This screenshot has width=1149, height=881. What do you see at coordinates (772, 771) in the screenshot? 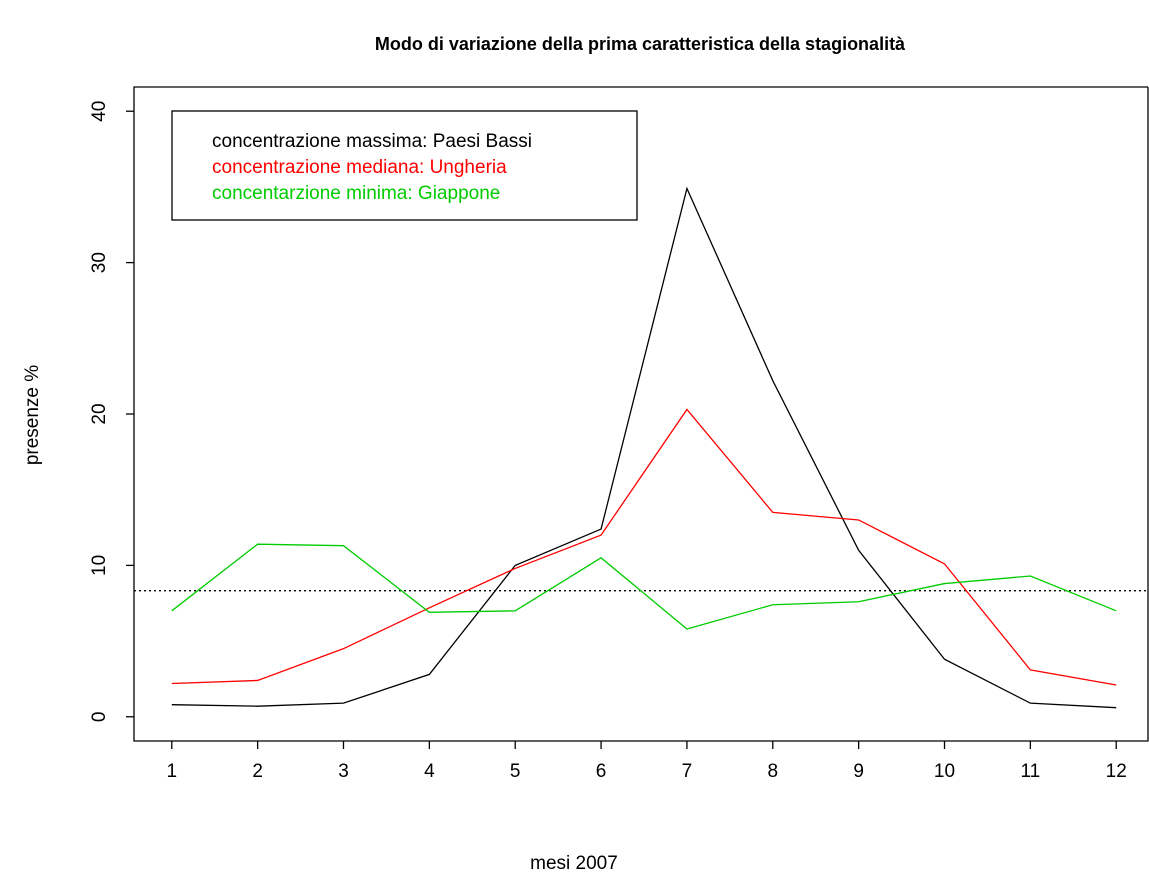
I see `x-tick-label: 8` at bounding box center [772, 771].